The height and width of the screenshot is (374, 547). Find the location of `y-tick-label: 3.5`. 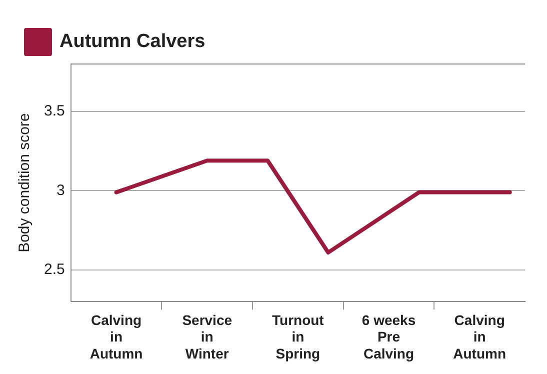

y-tick-label: 3.5 is located at coordinates (54, 111).